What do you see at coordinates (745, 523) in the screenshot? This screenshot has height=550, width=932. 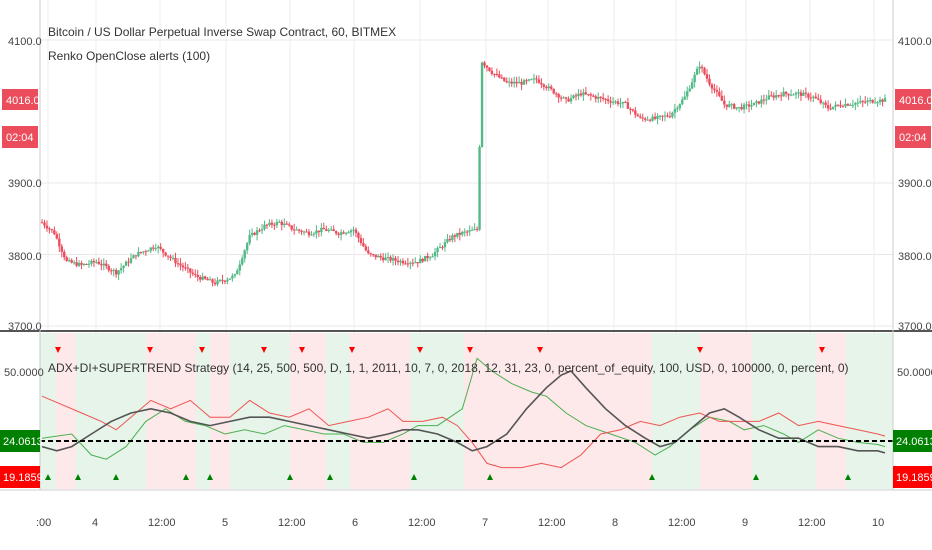 I see `time-label-11: 9` at bounding box center [745, 523].